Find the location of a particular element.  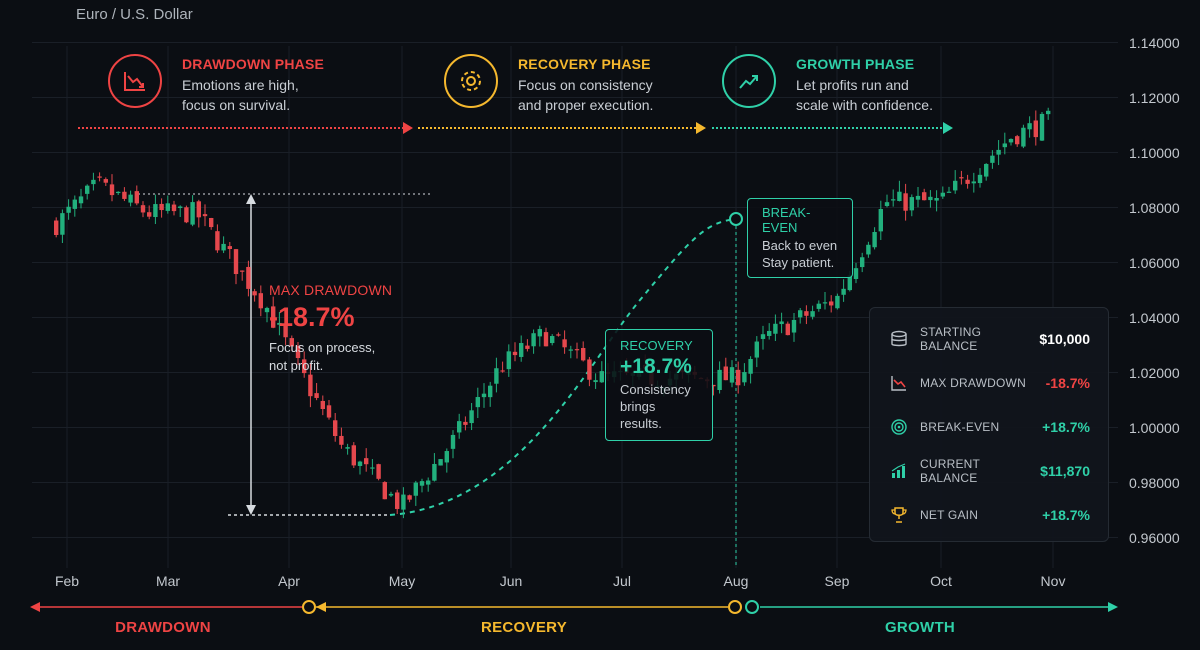

stat-value: +18.7% is located at coordinates (1066, 427).